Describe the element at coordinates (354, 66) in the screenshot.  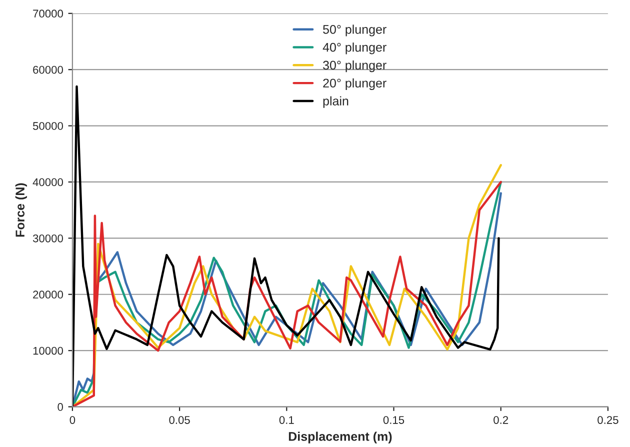
I see `legend-label: 30° plunger` at that location.